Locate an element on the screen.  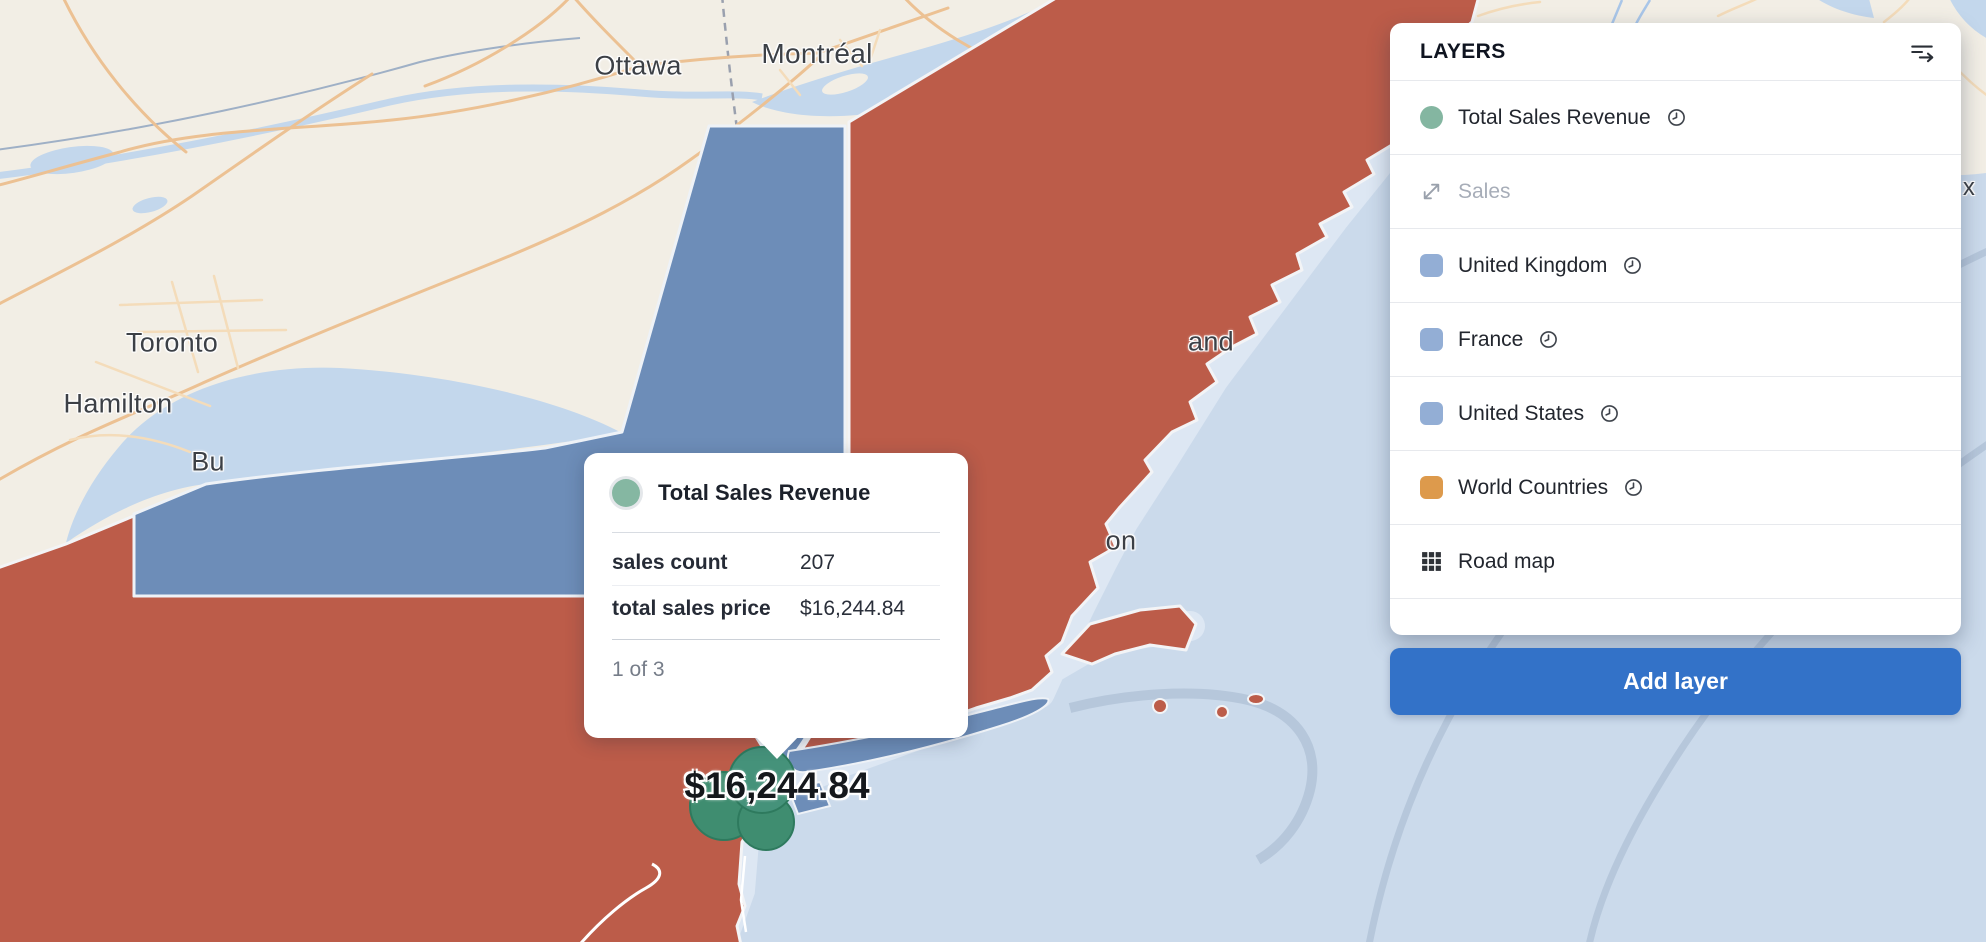
city-label-ottawa: Ottawa is located at coordinates (638, 65).